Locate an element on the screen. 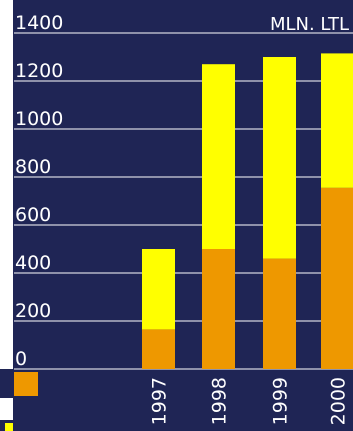 Image resolution: width=353 pixels, height=431 pixels. x-tick-label-1999: 1999 is located at coordinates (281, 401).